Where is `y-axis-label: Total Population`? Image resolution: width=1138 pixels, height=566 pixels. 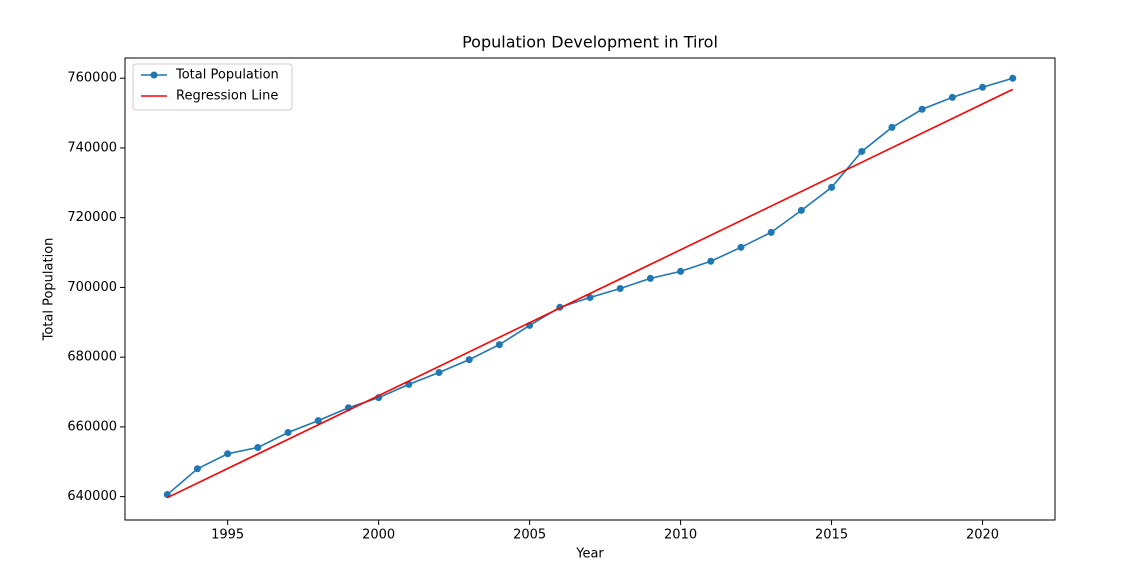
y-axis-label: Total Population is located at coordinates (49, 290).